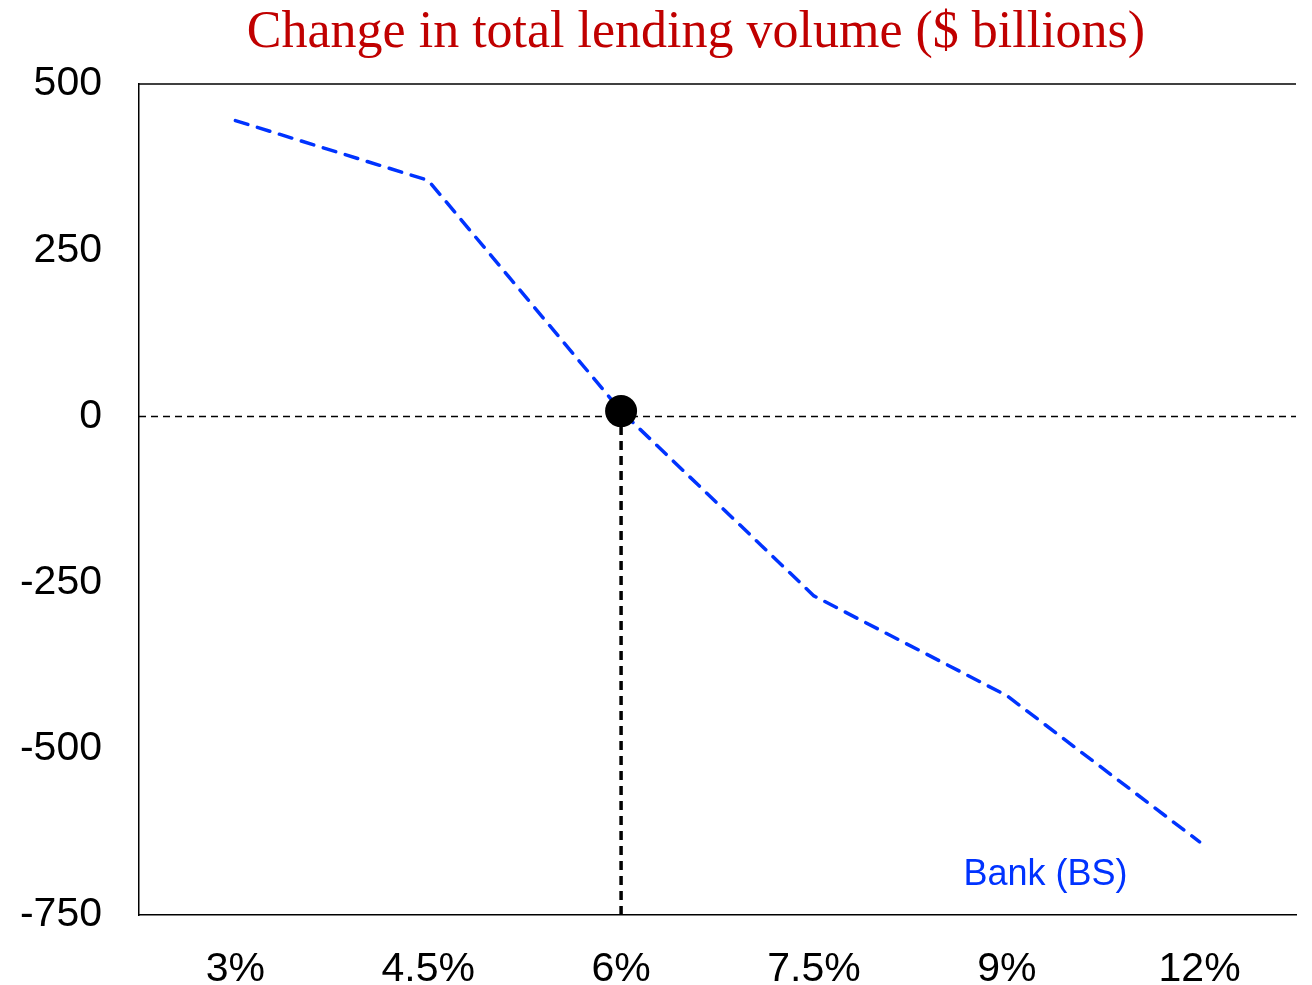 The width and height of the screenshot is (1312, 985). What do you see at coordinates (67, 247) in the screenshot?
I see `y-tick-label: 250` at bounding box center [67, 247].